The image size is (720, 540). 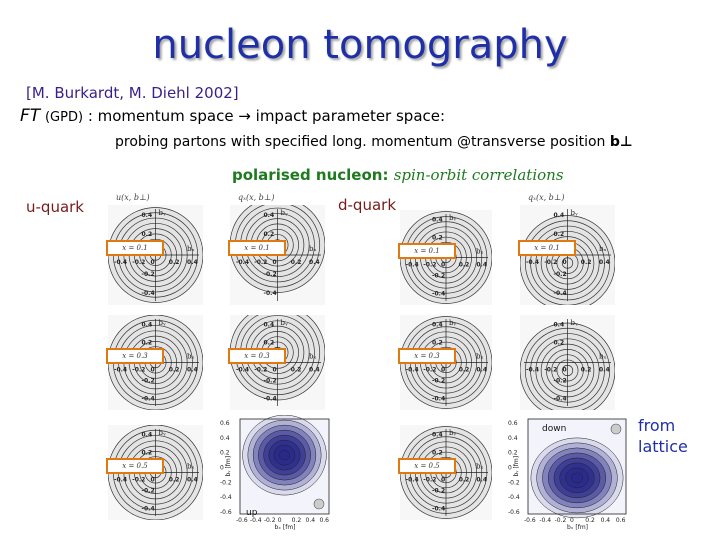 What do you see at coordinates (270, 520) in the screenshot?
I see `lattice-x-tick: -0.2` at bounding box center [270, 520].